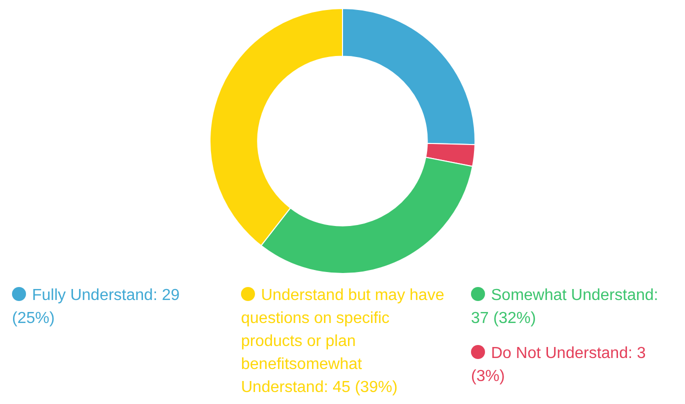 The width and height of the screenshot is (685, 404). What do you see at coordinates (572, 295) in the screenshot?
I see `legend-label: Somewhat Understand` at bounding box center [572, 295].